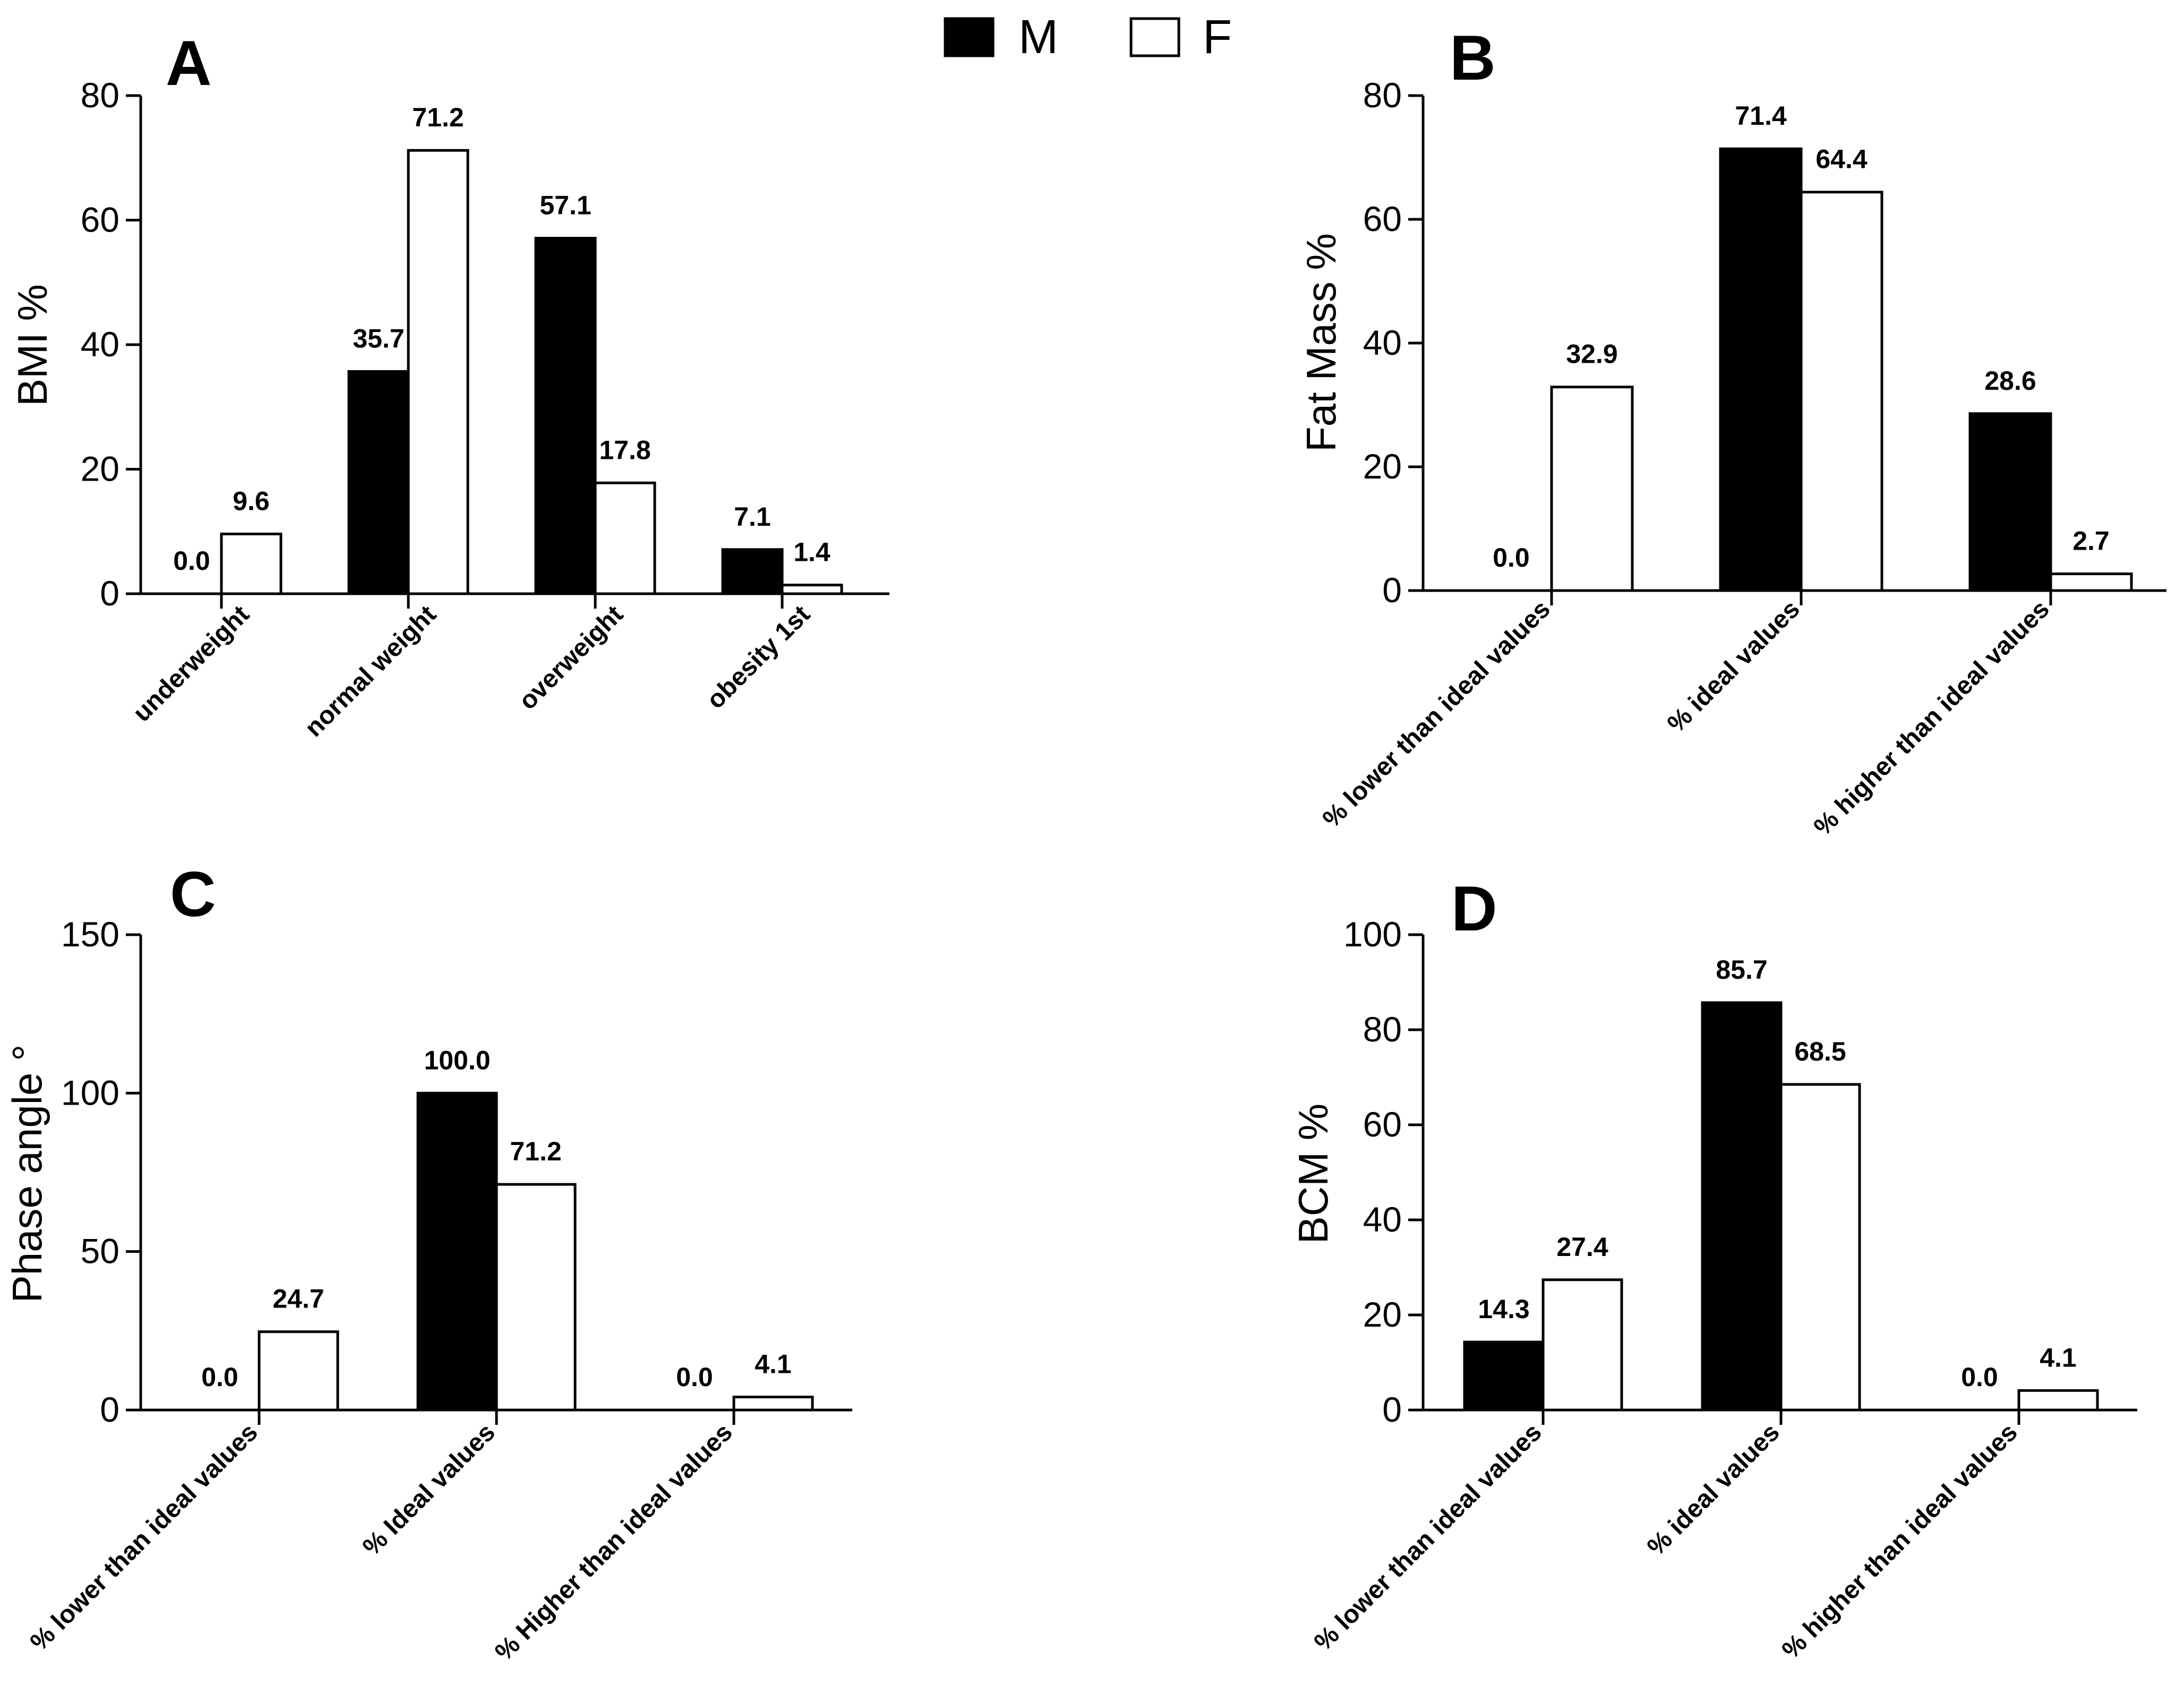 This screenshot has height=1692, width=2184. I want to click on y-axis-label: BMI %, so click(32, 345).